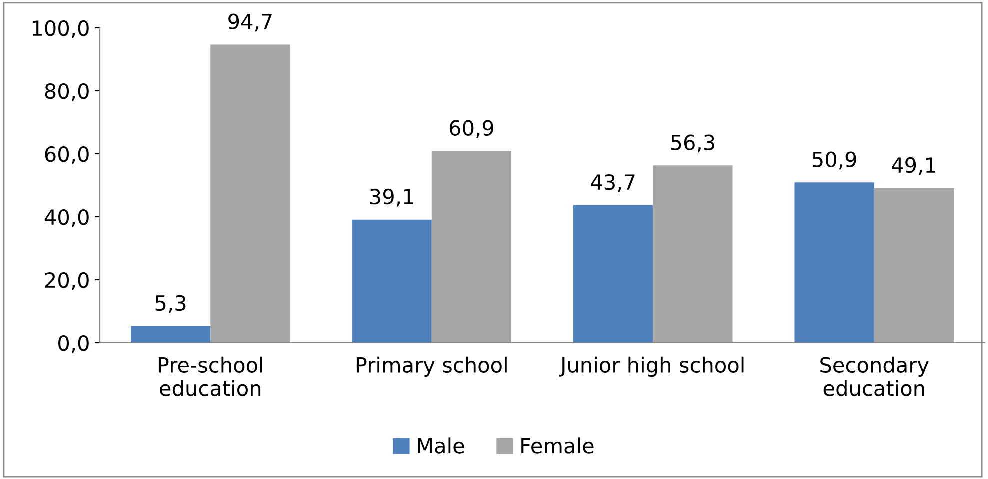 The height and width of the screenshot is (479, 988). I want to click on y-tick-label: 20,0, so click(67, 281).